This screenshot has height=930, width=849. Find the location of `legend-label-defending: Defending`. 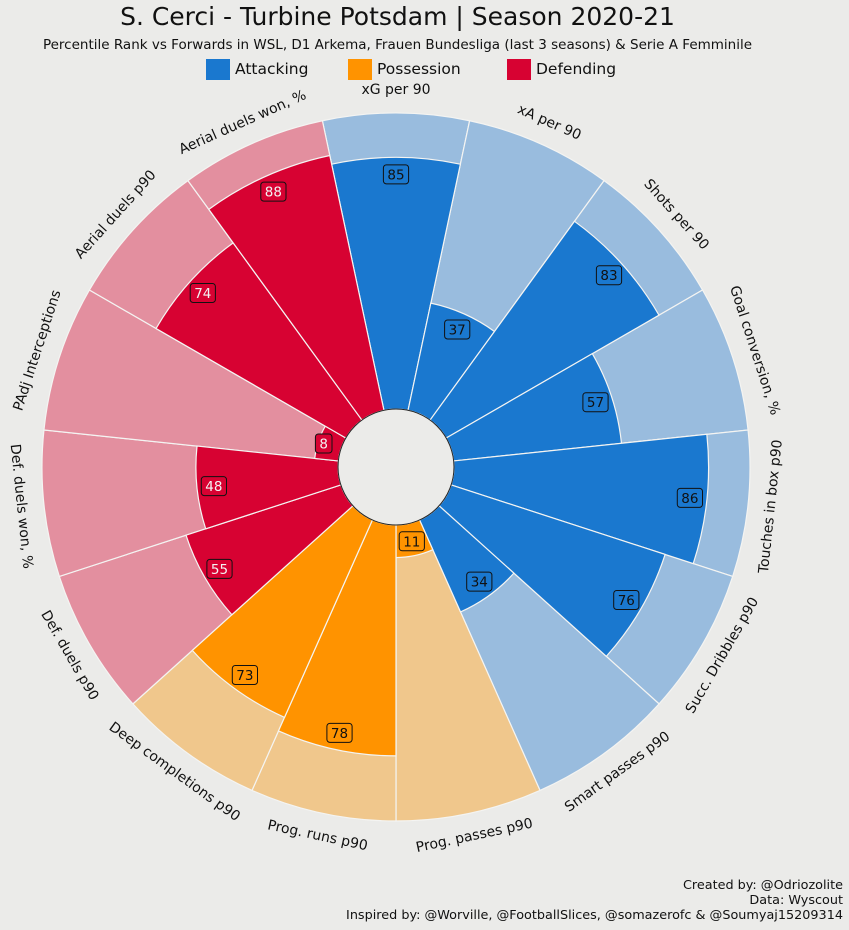

legend-label-defending: Defending is located at coordinates (576, 69).